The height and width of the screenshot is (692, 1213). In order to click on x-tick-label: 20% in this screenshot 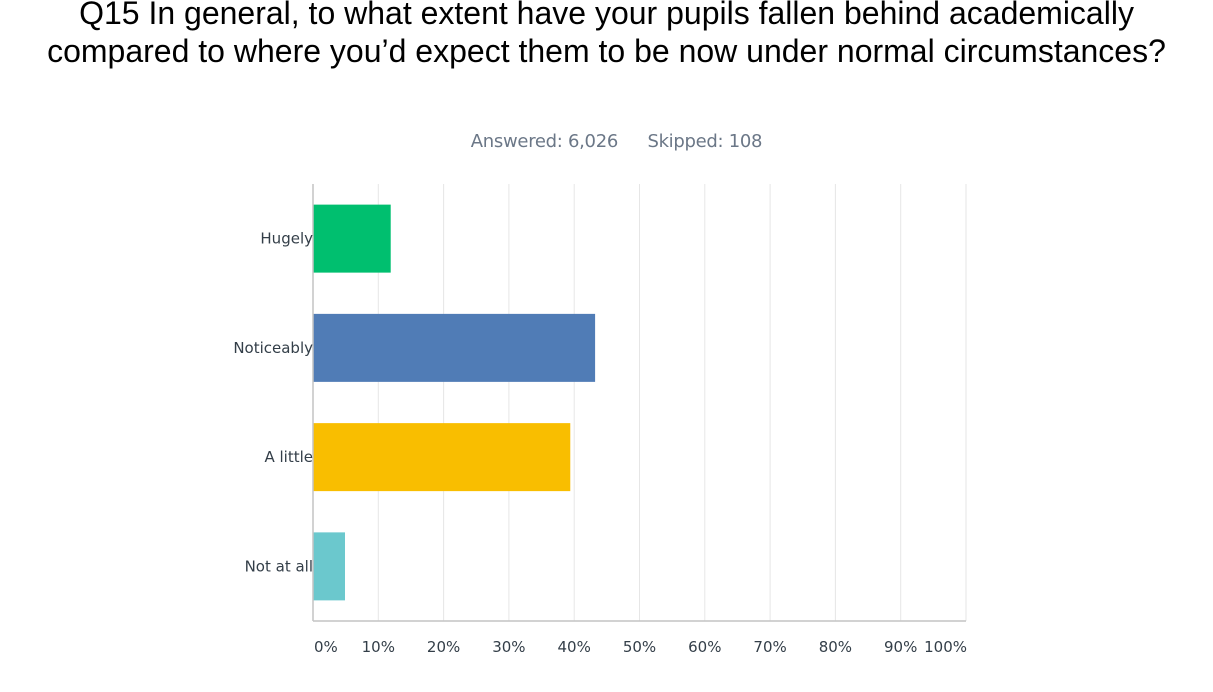, I will do `click(443, 647)`.